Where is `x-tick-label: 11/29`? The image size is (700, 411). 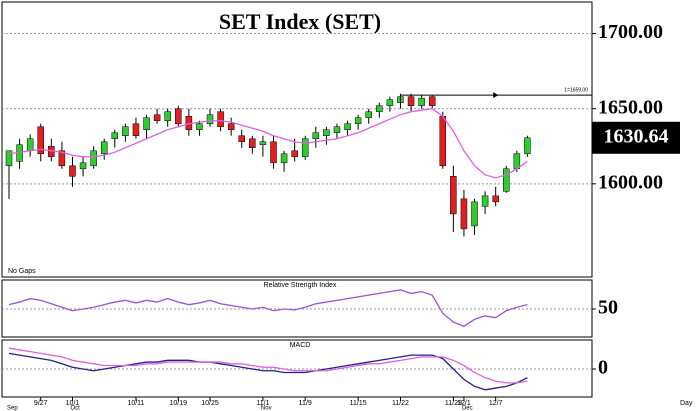
x-tick-label: 11/29 is located at coordinates (453, 403).